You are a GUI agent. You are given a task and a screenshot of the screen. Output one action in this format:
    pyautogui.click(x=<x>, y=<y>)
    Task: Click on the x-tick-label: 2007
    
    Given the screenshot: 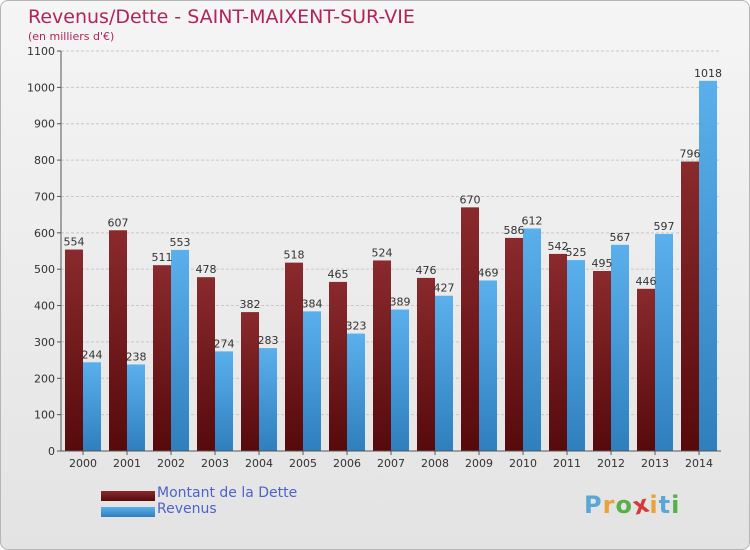 What is the action you would take?
    pyautogui.click(x=391, y=463)
    